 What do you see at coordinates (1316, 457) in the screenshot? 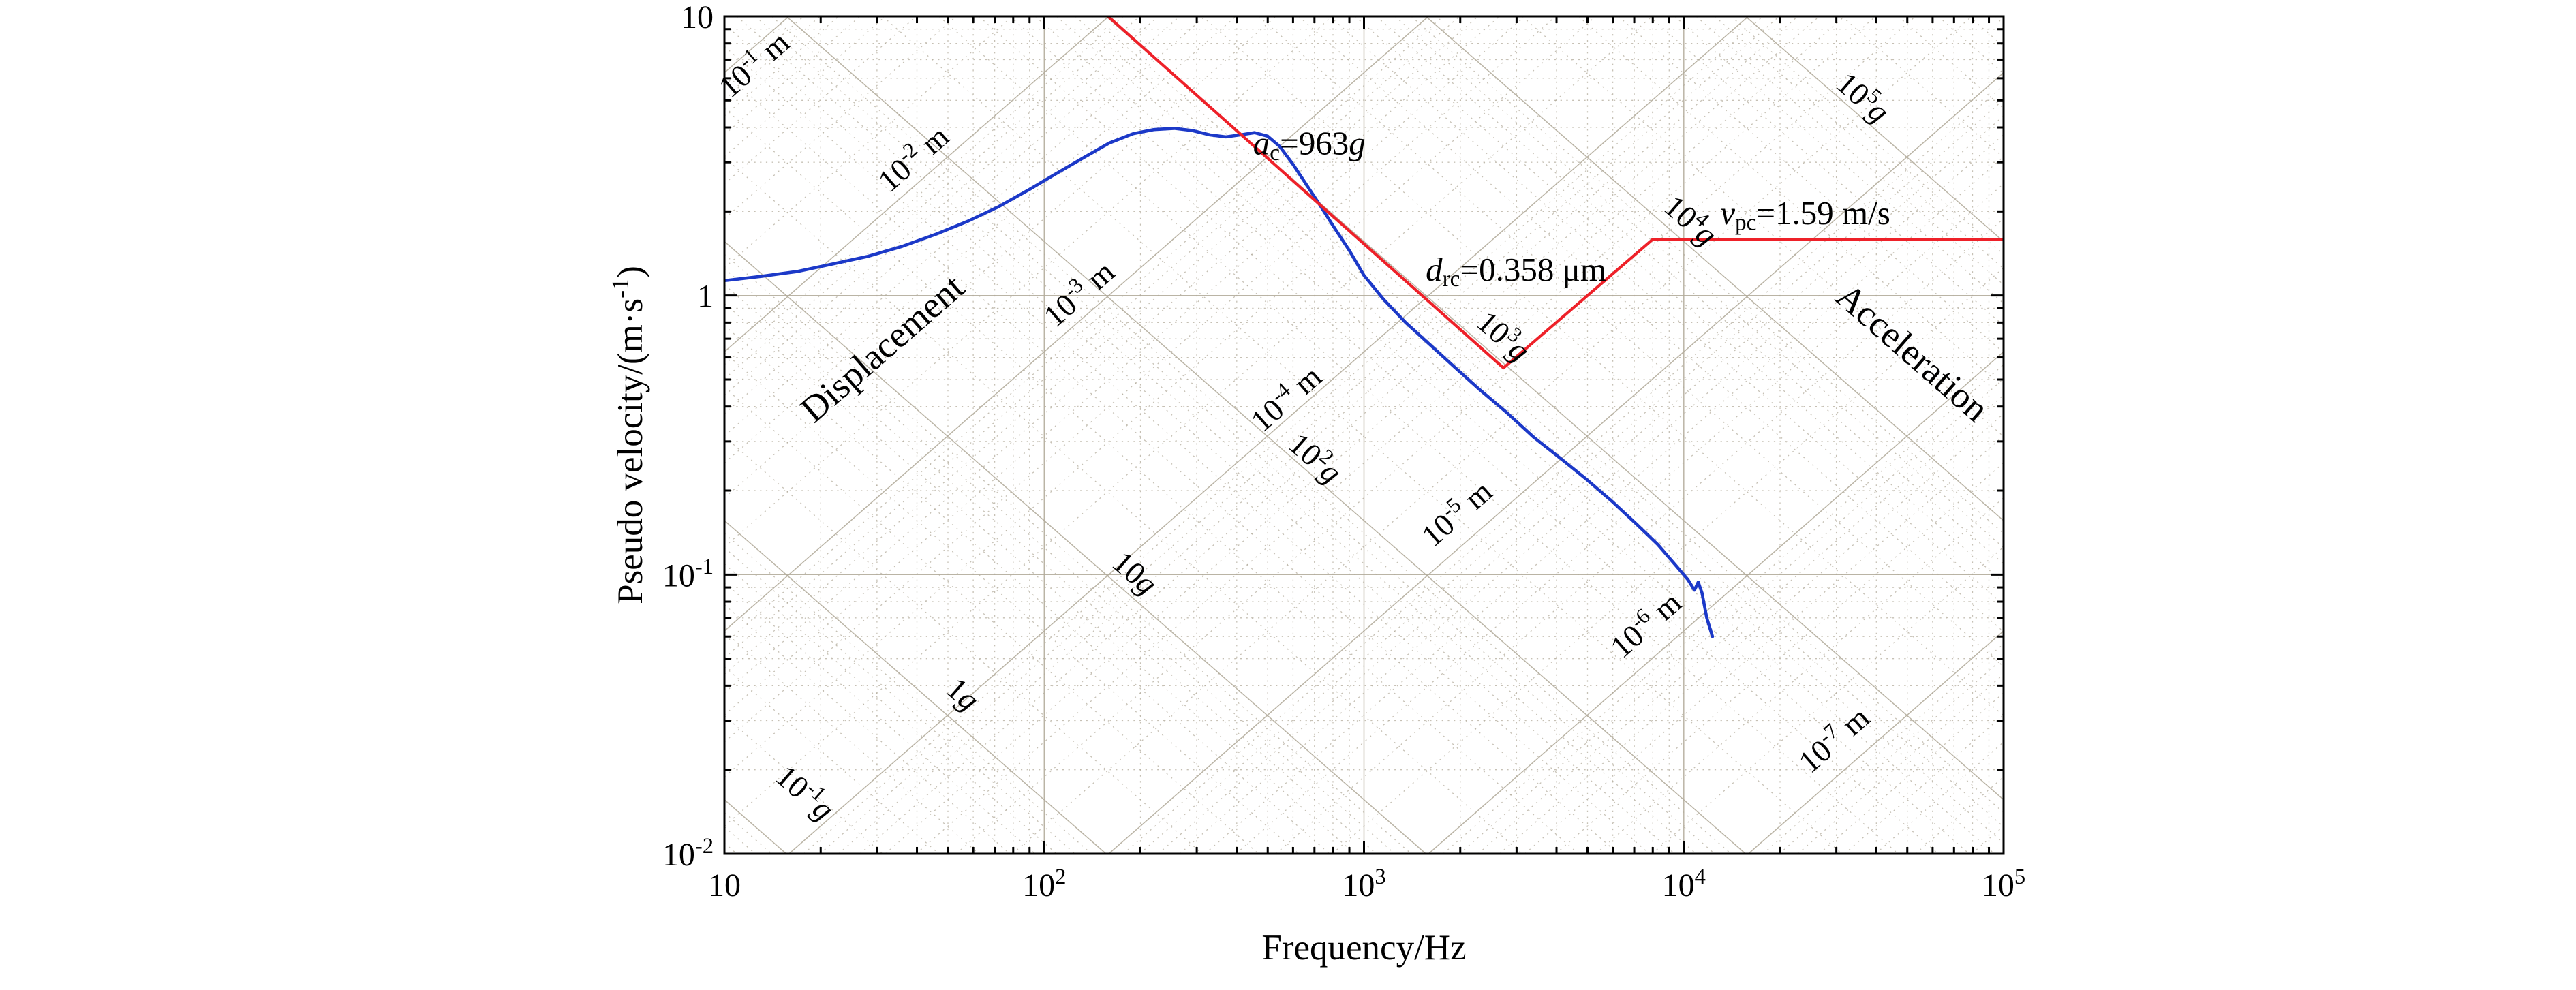
I see `acceleration-decade-label: 102g` at bounding box center [1316, 457].